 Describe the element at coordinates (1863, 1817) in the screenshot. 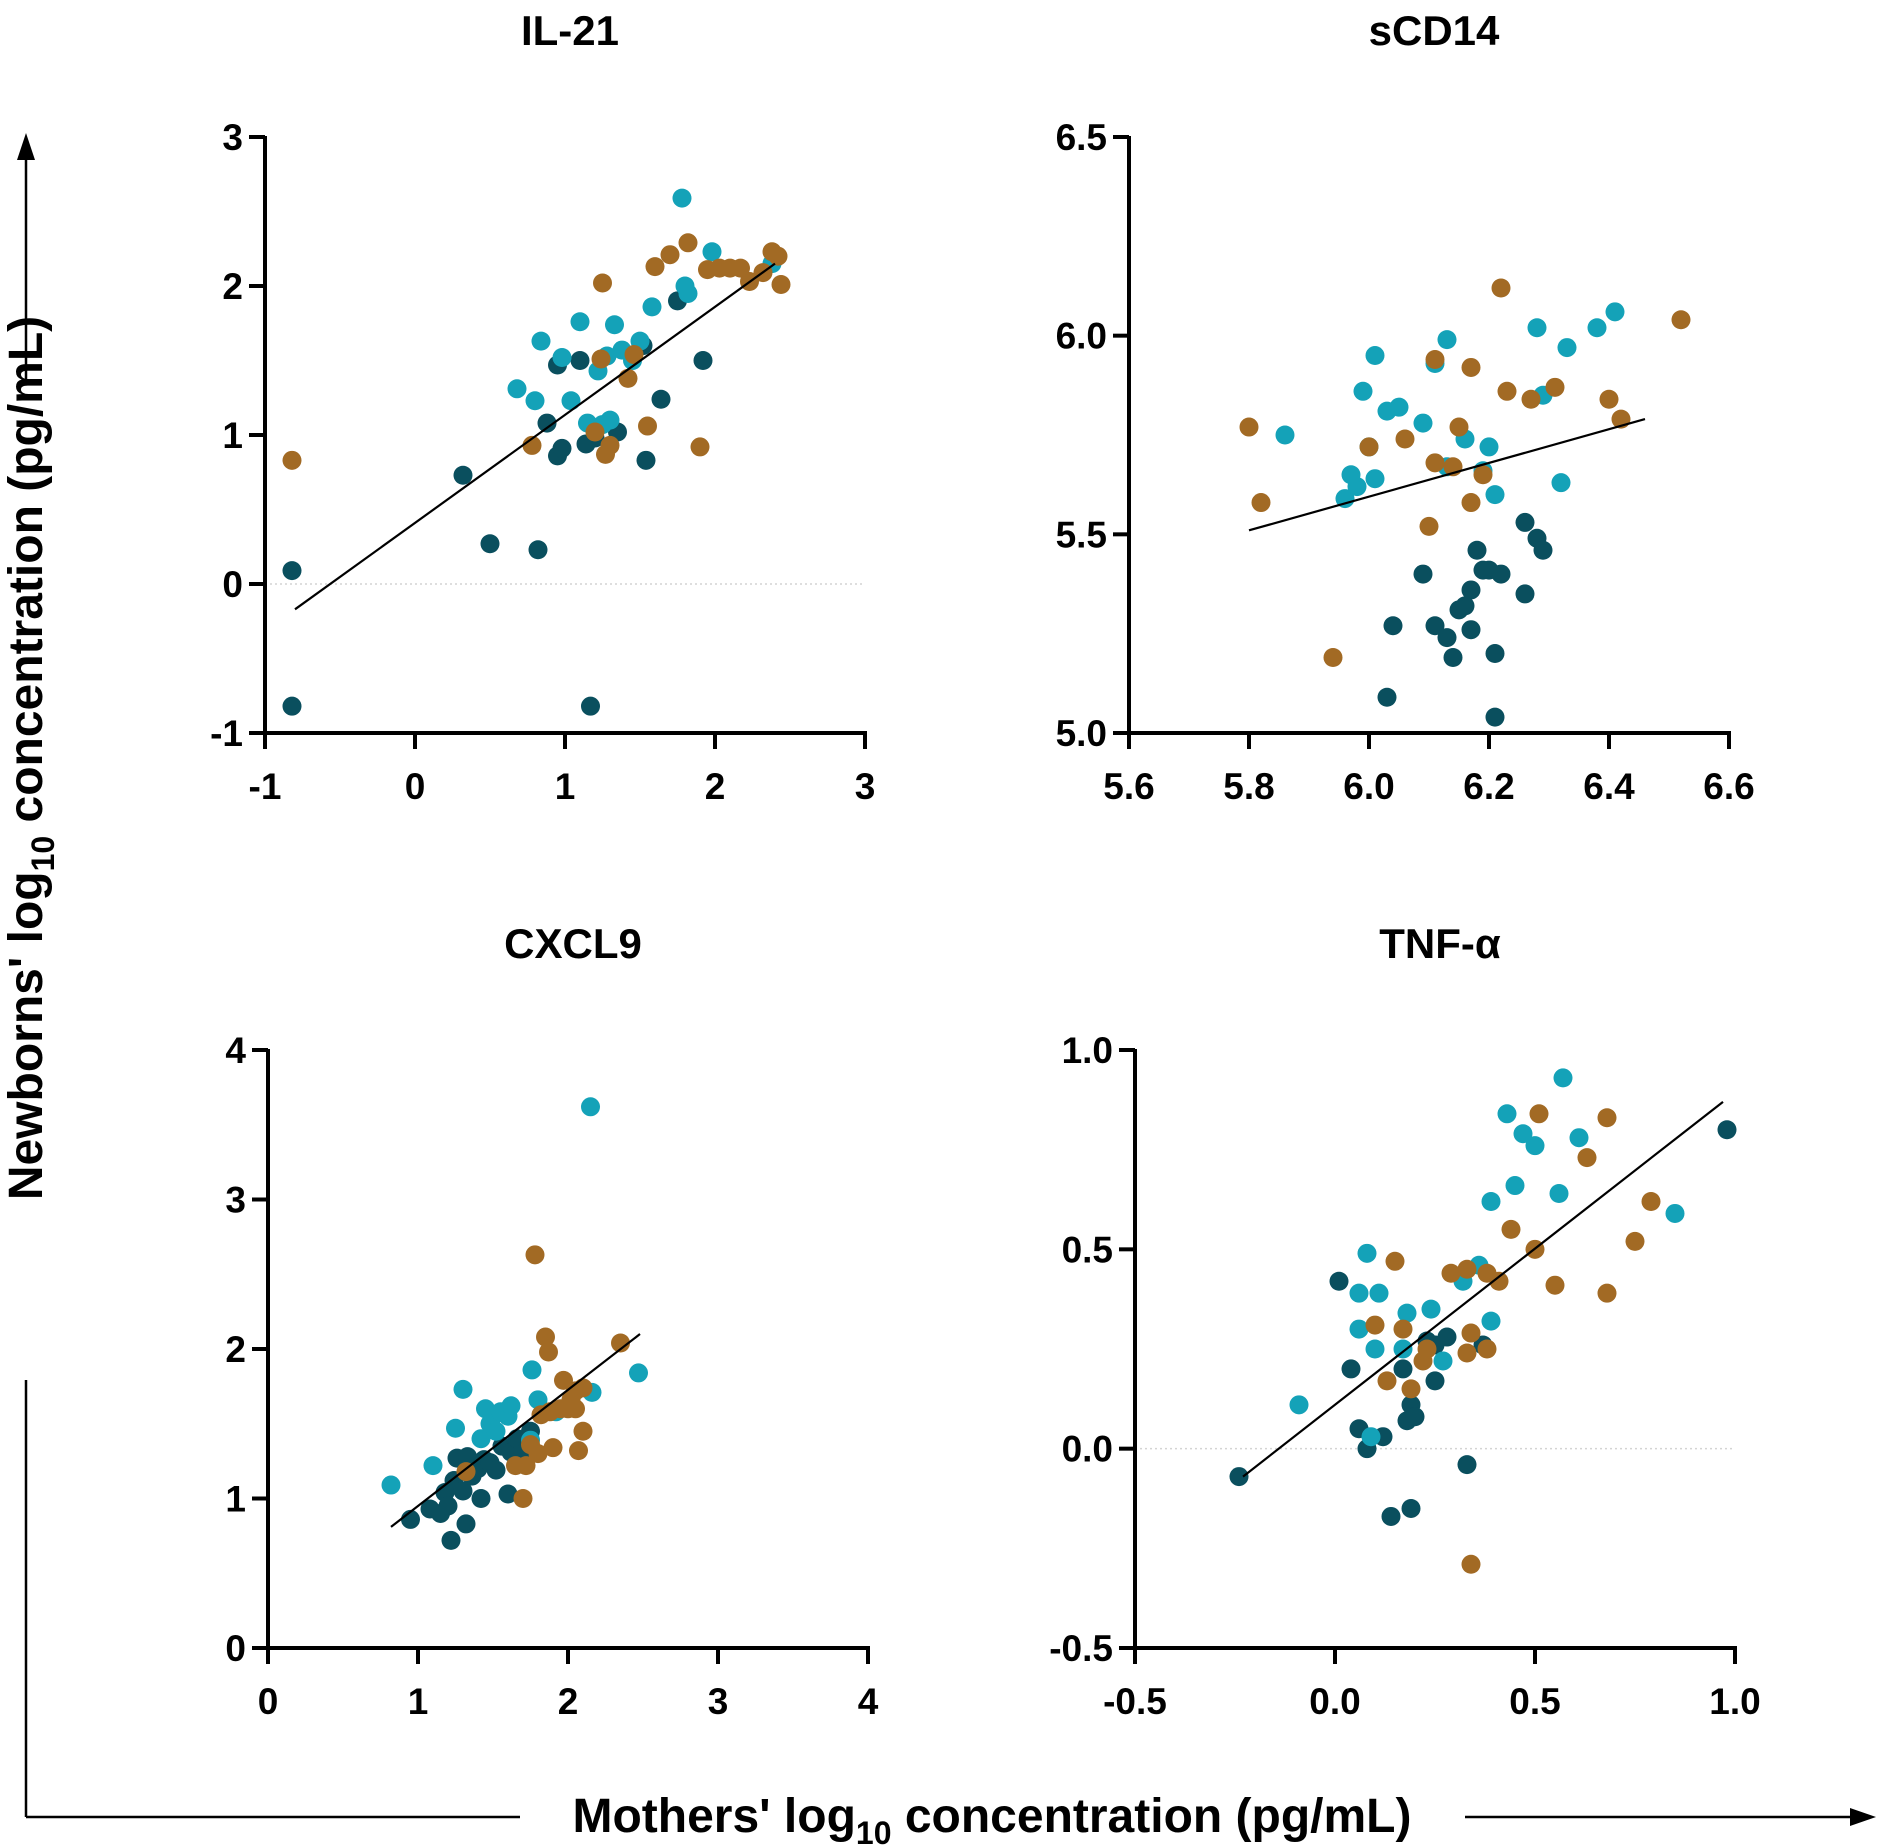

I see `x-axis-arrowhead` at that location.